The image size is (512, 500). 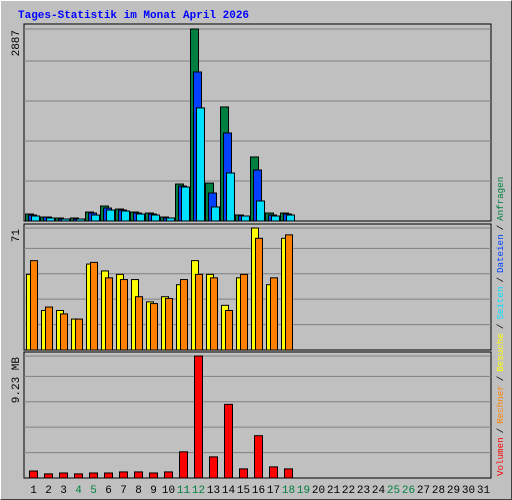 I want to click on x-tick-label: 5, so click(x=93, y=491).